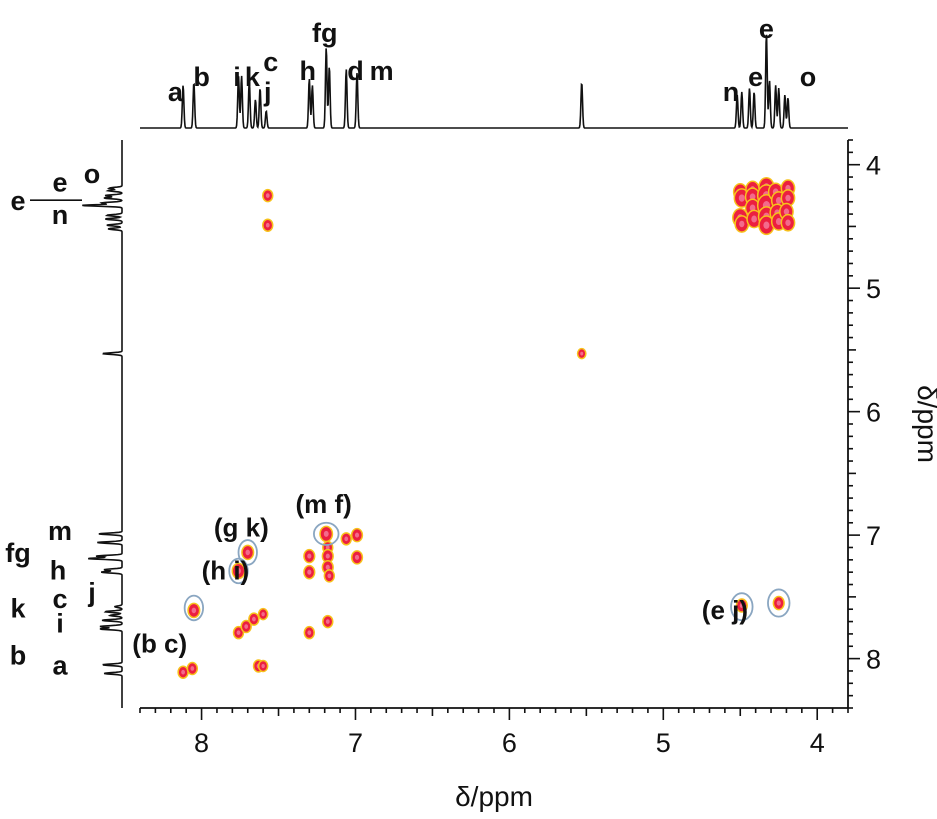 The image size is (937, 819). Describe the element at coordinates (731, 92) in the screenshot. I see `top-peak-label: n` at that location.